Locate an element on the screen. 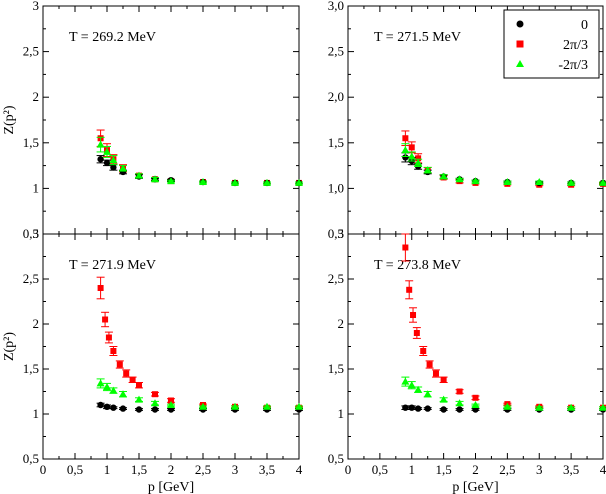 This screenshot has height=494, width=606. legend-label: 0 is located at coordinates (584, 25).